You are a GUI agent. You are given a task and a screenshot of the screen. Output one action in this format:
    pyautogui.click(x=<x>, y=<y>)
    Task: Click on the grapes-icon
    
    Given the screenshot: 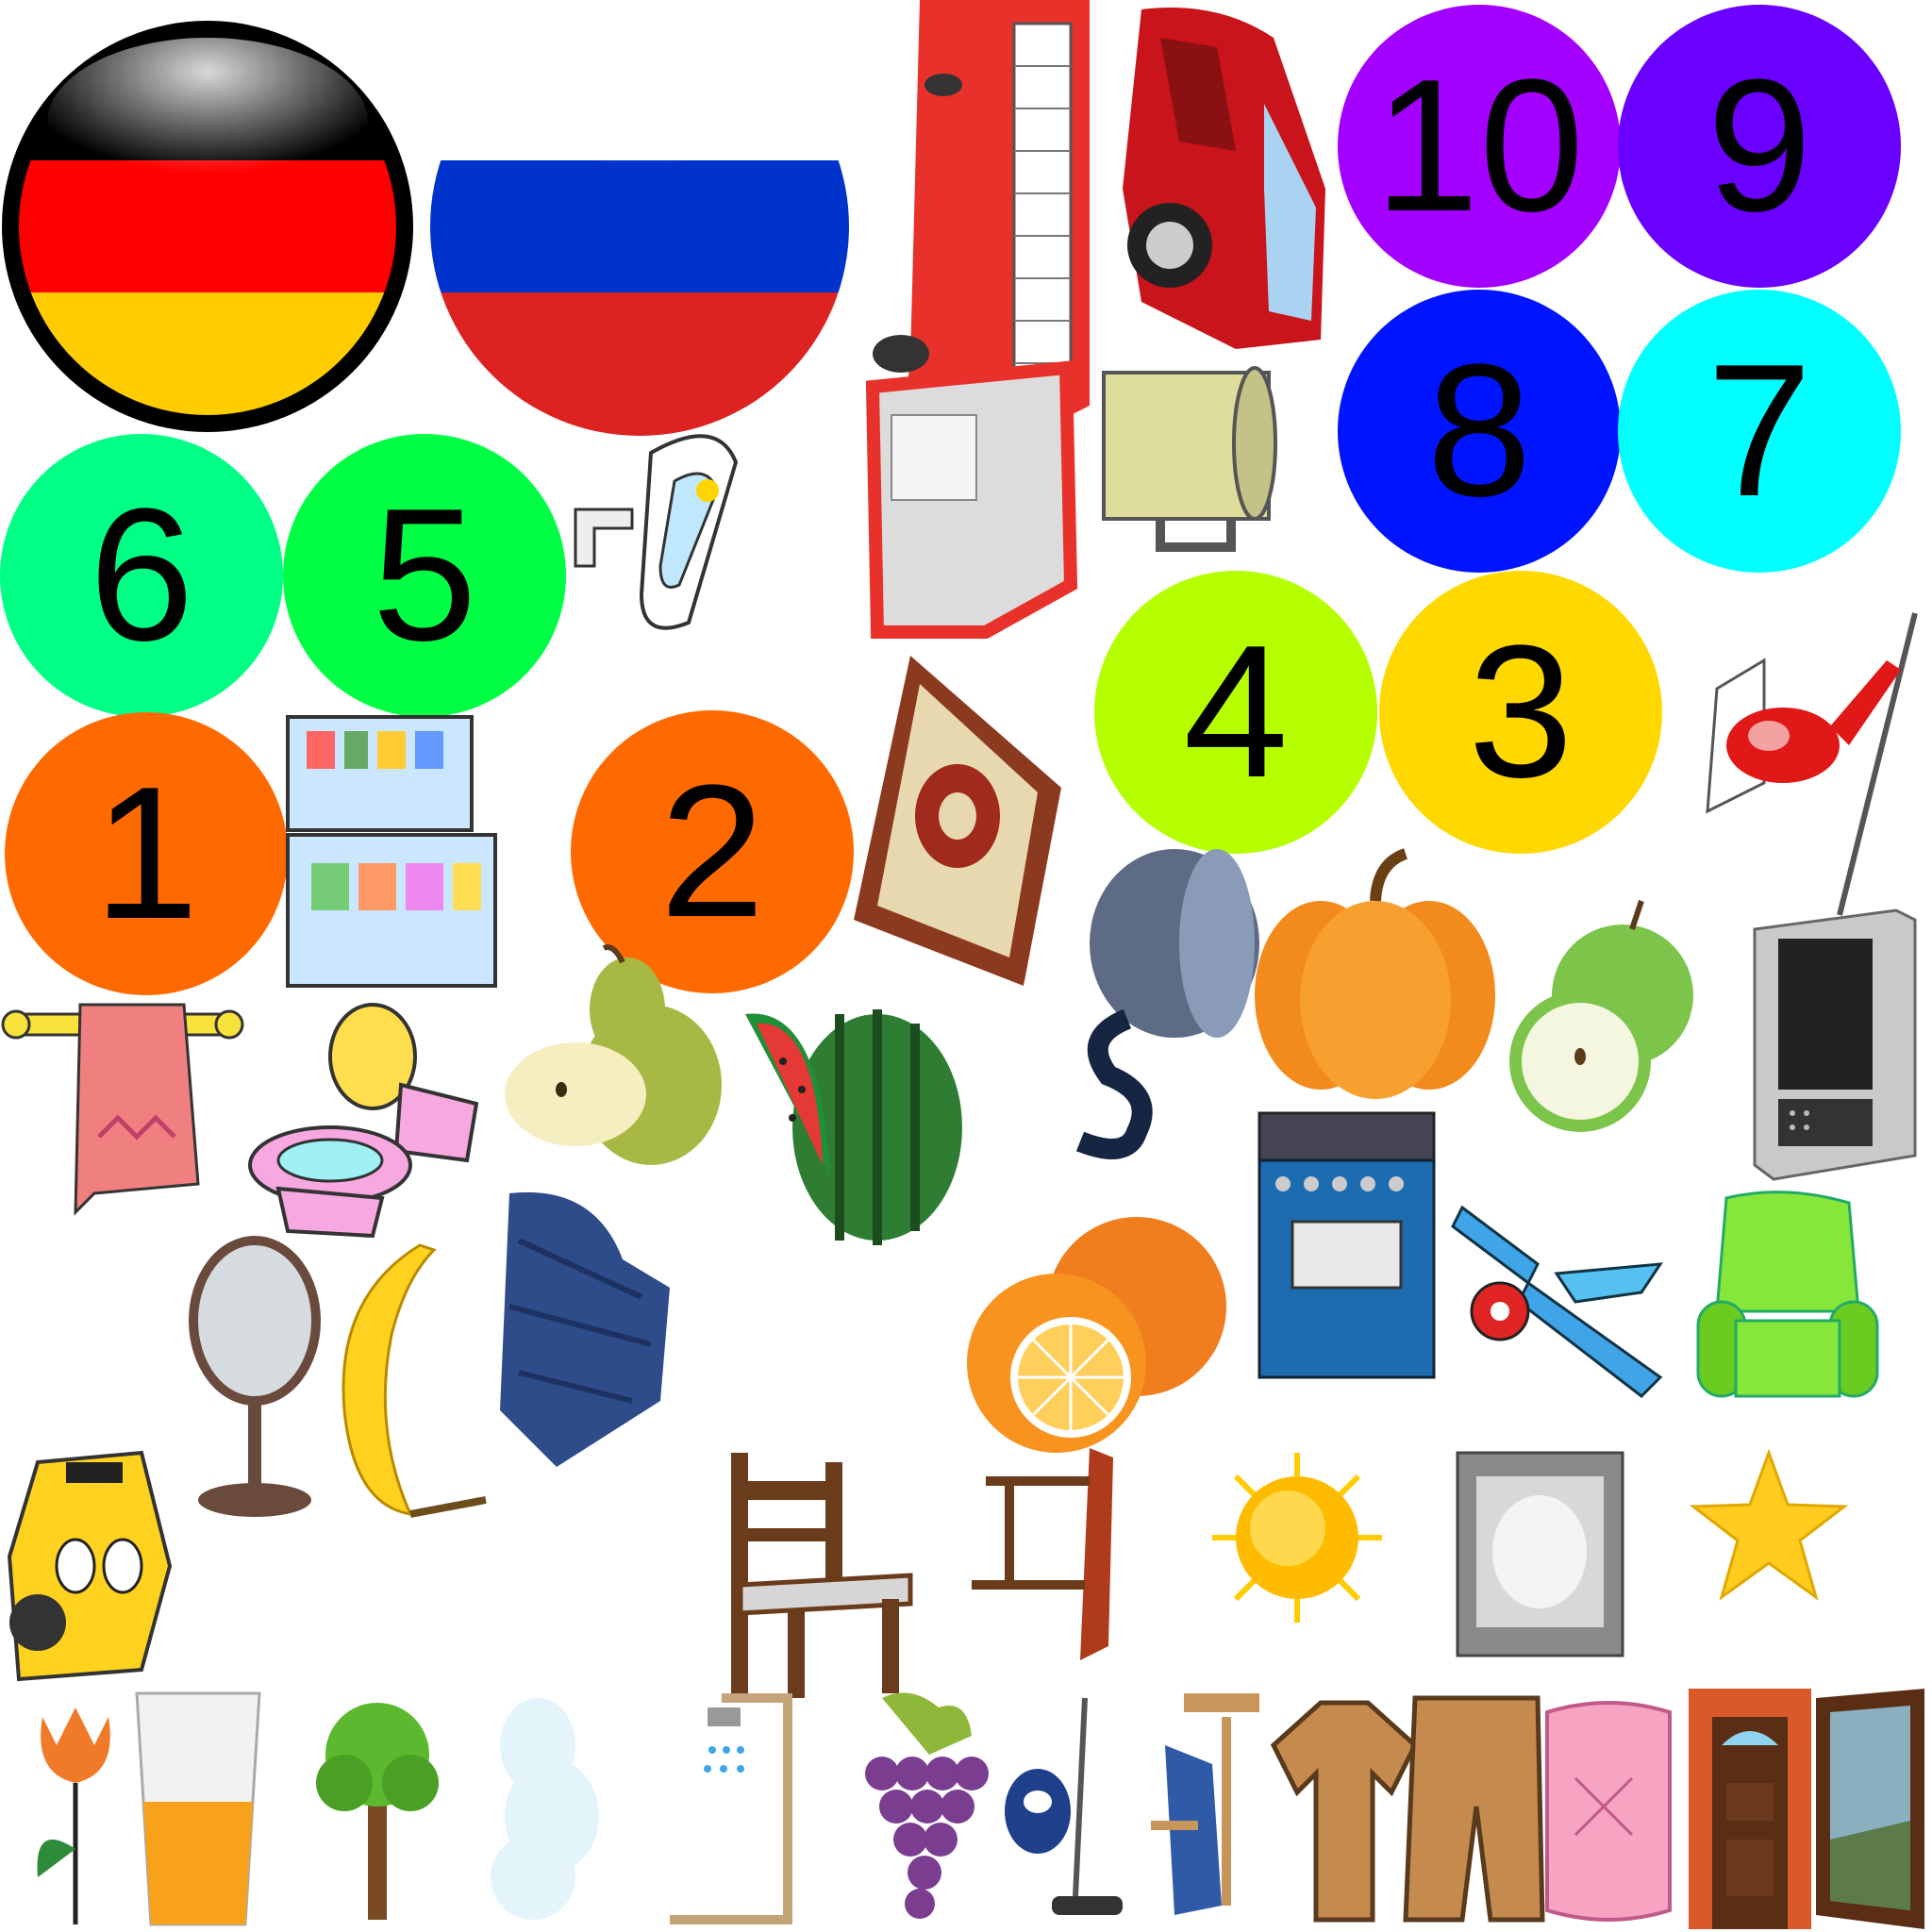 What is the action you would take?
    pyautogui.click(x=922, y=1807)
    